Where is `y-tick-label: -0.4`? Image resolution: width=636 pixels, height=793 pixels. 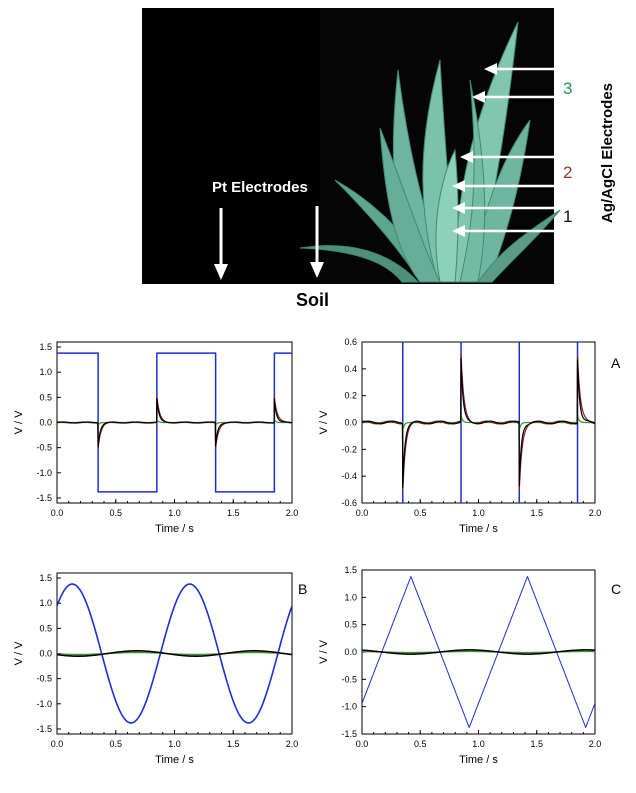 y-tick-label: -0.4 is located at coordinates (349, 476).